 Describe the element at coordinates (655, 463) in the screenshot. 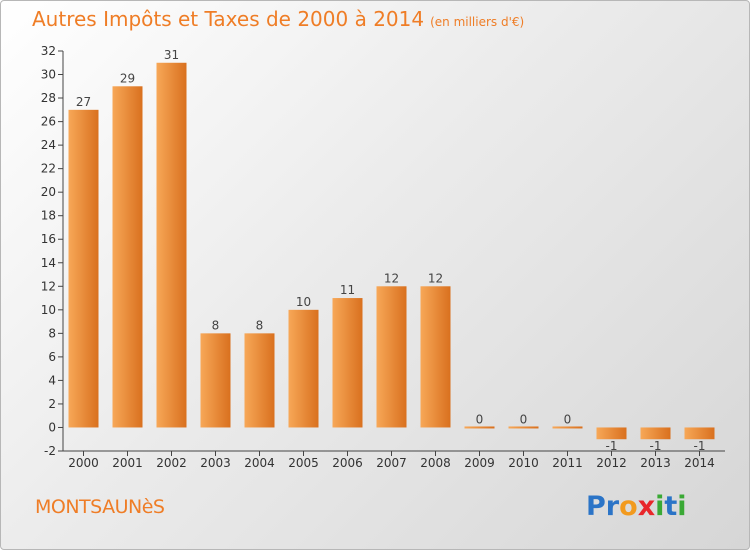

I see `x-tick-label: 2013` at that location.